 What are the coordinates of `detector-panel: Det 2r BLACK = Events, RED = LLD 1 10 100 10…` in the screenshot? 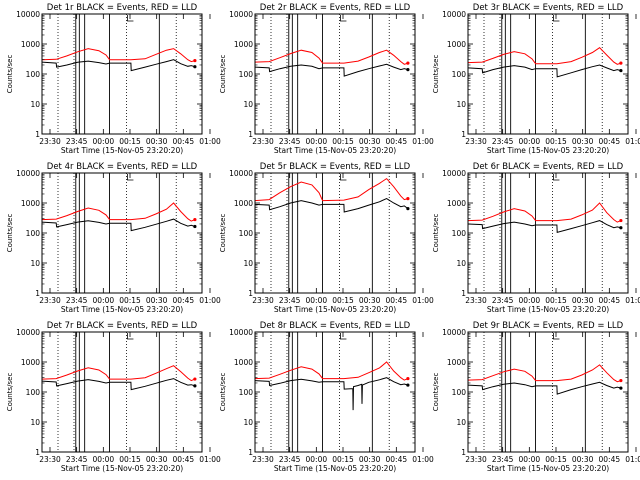 It's located at (326, 79).